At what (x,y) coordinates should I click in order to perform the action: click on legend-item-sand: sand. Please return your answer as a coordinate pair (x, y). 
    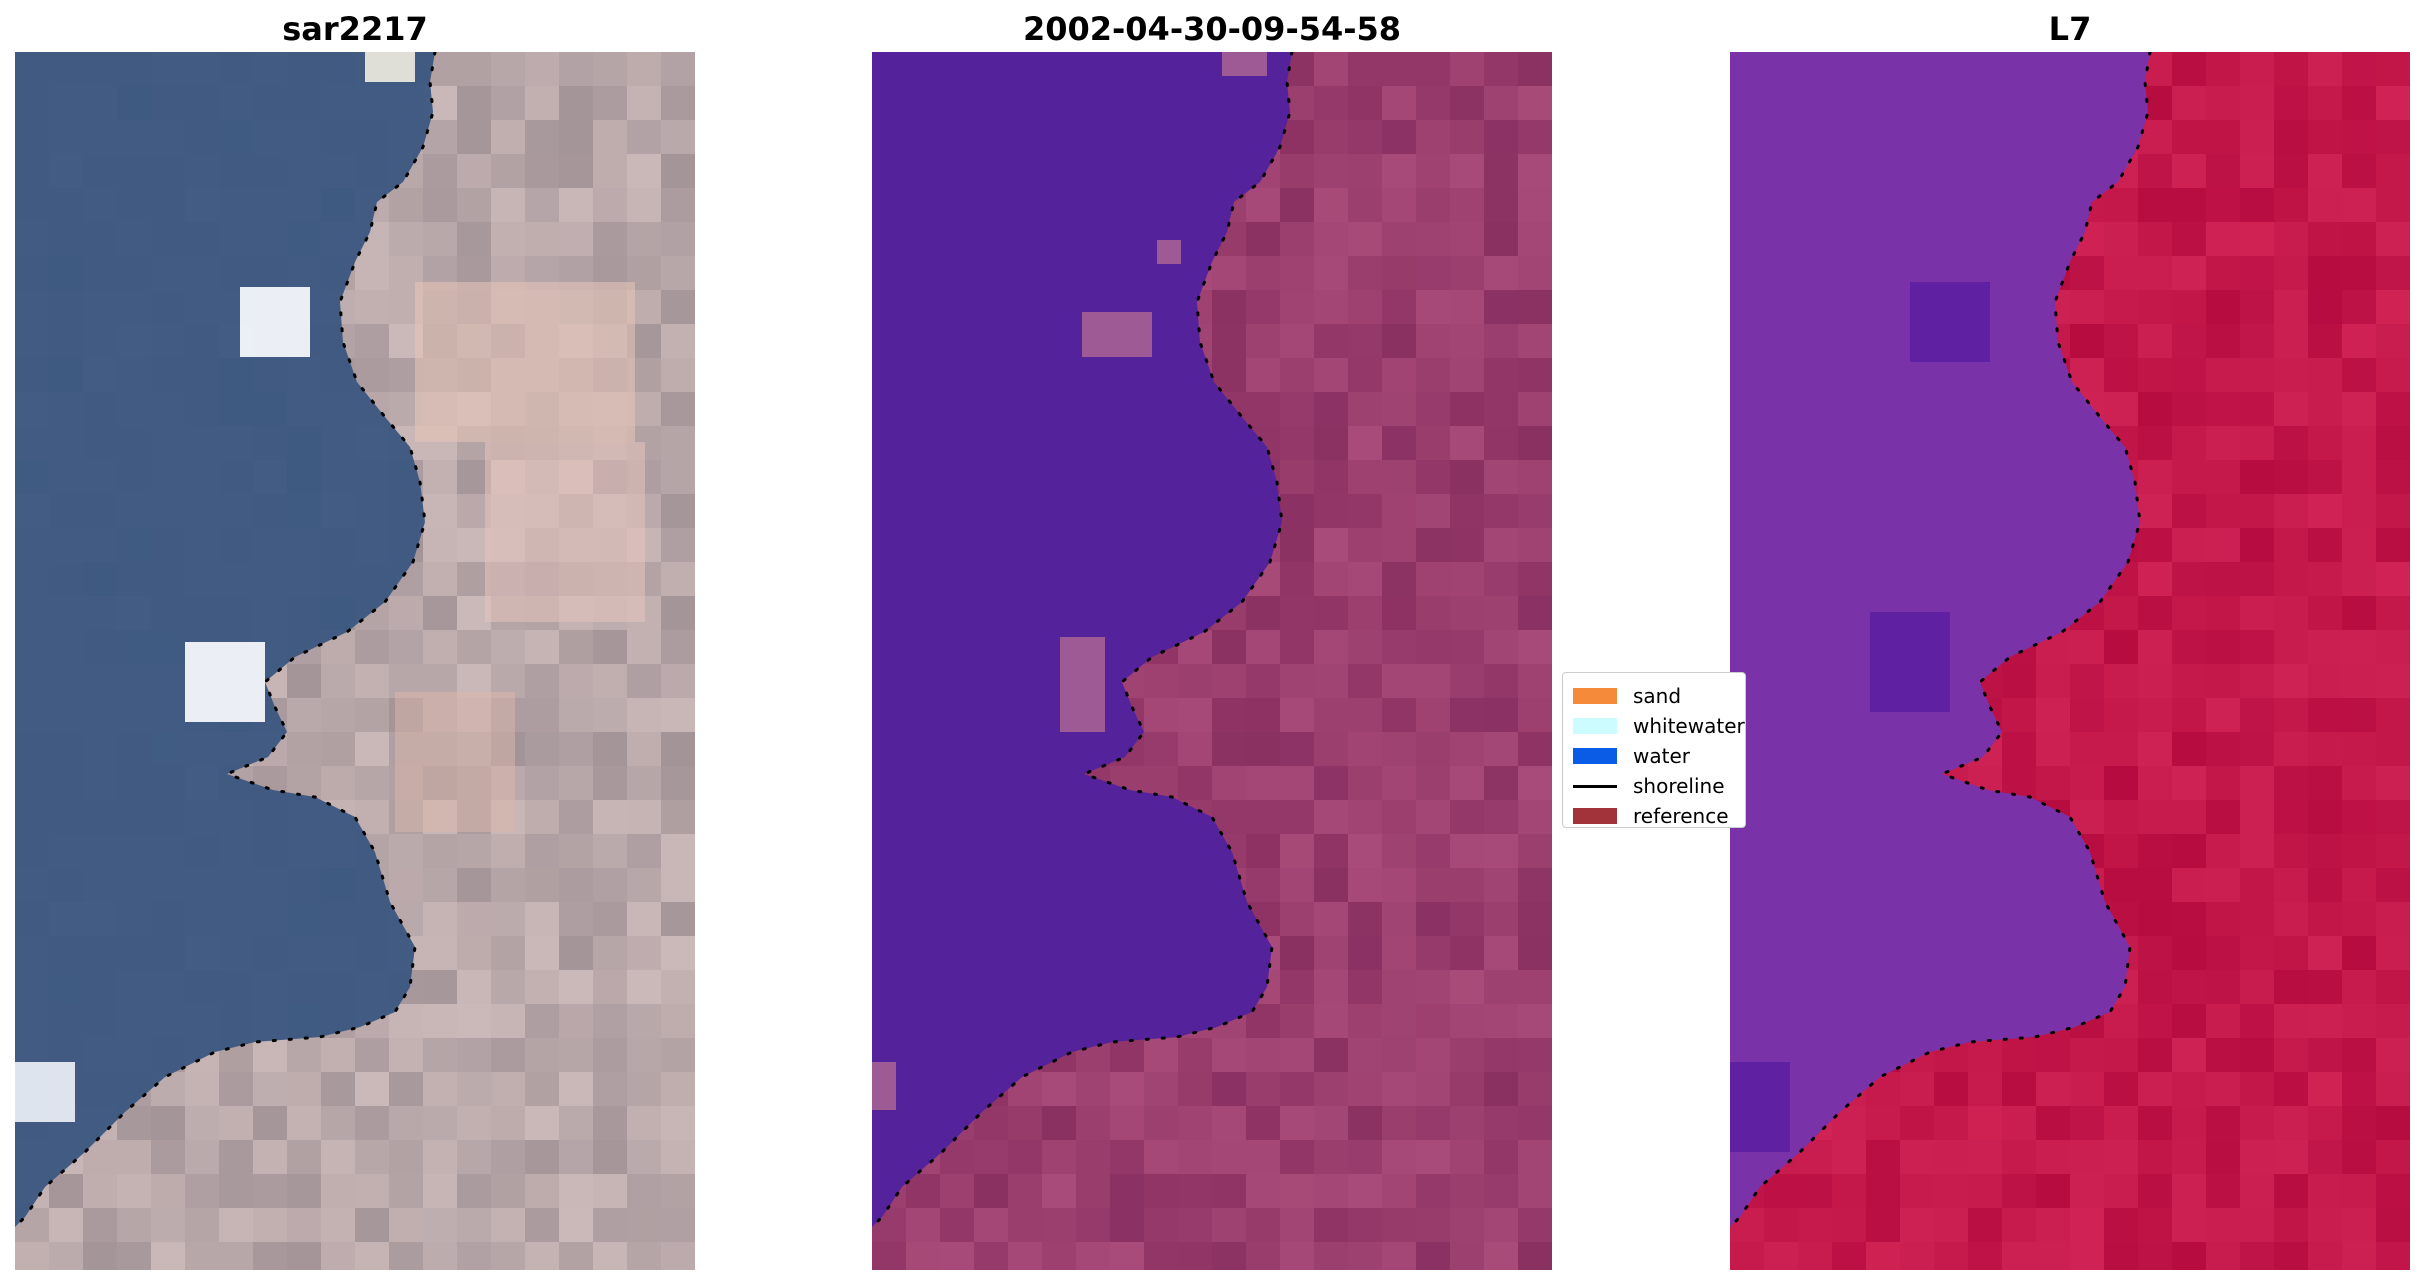
    Looking at the image, I should click on (1627, 696).